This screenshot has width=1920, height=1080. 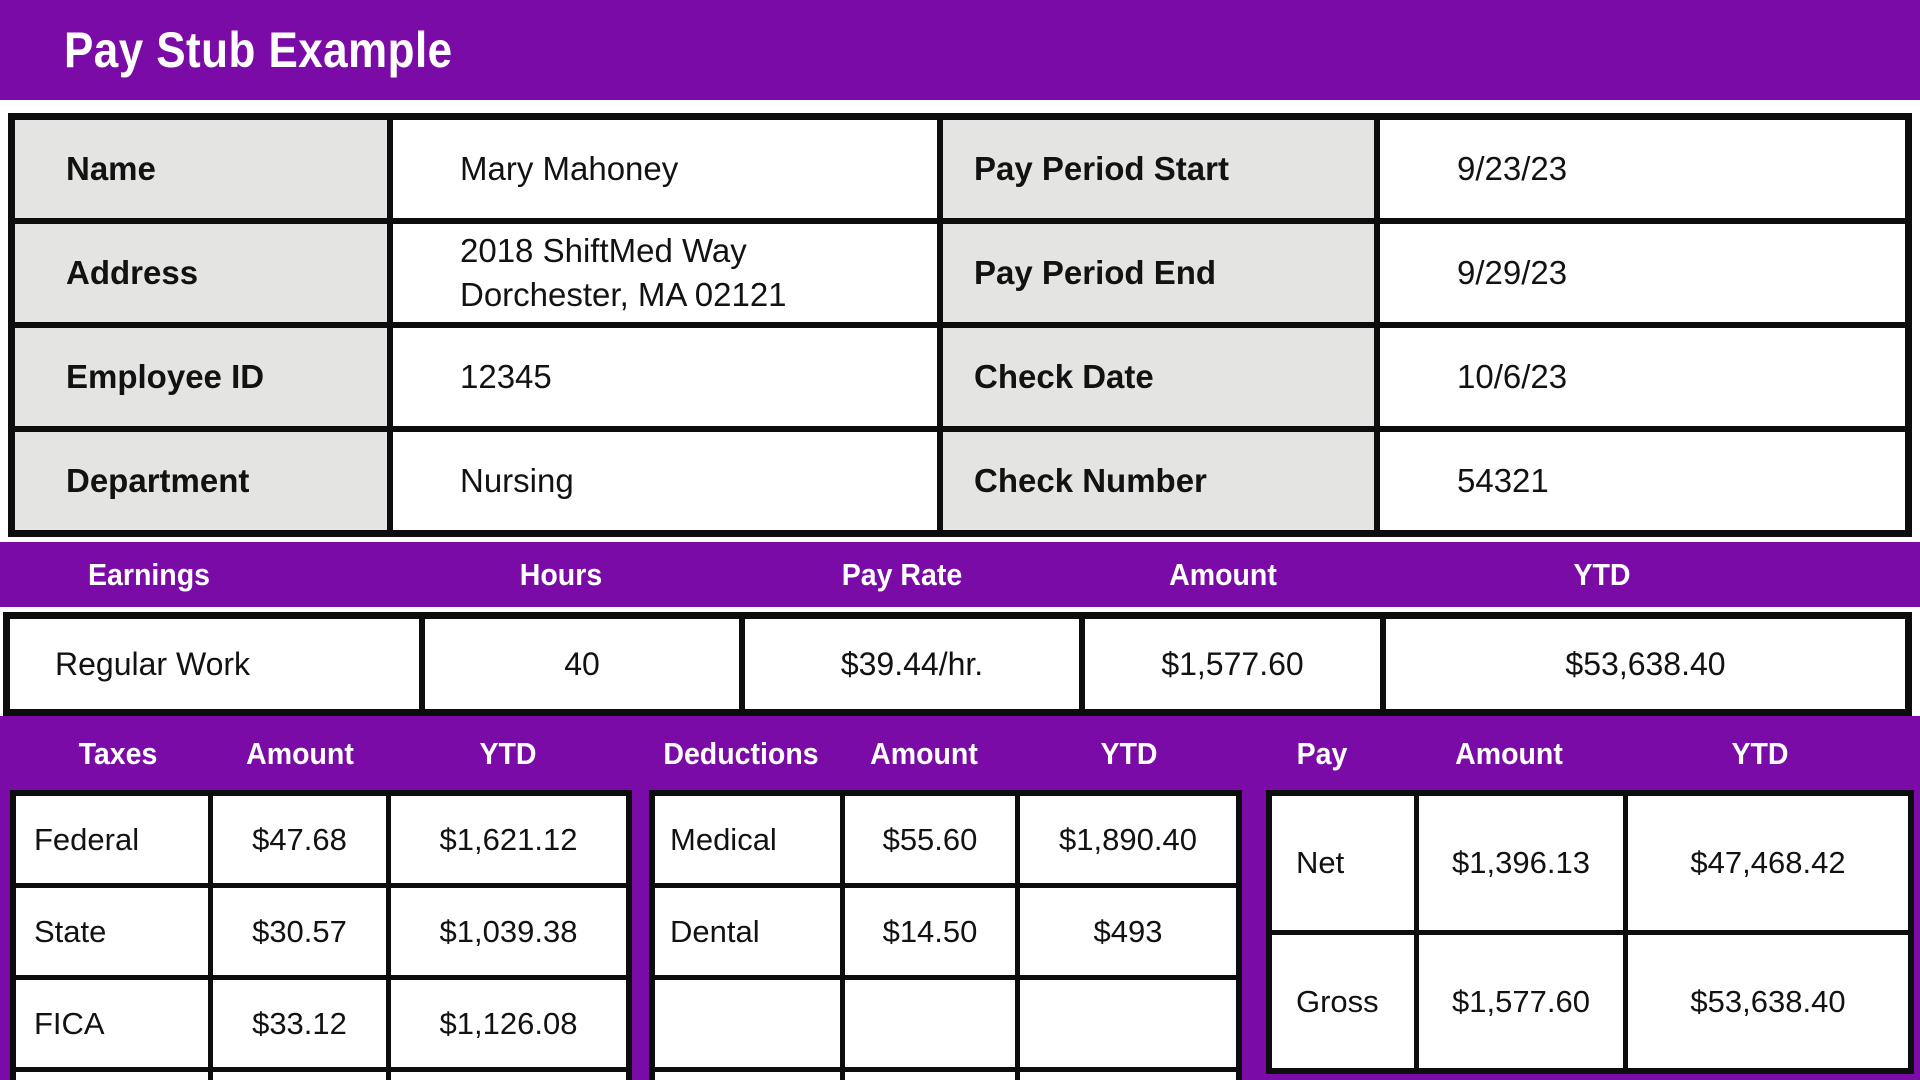 I want to click on deductions-header-amount: Amount, so click(x=924, y=753).